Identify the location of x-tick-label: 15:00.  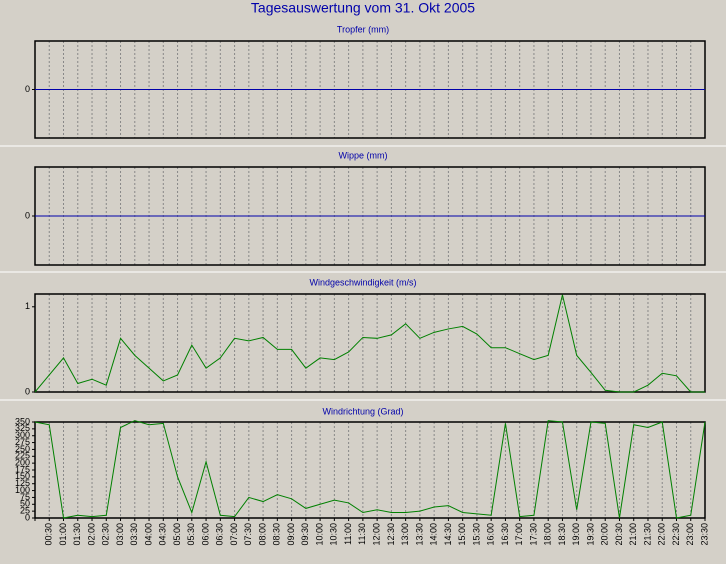
(462, 534).